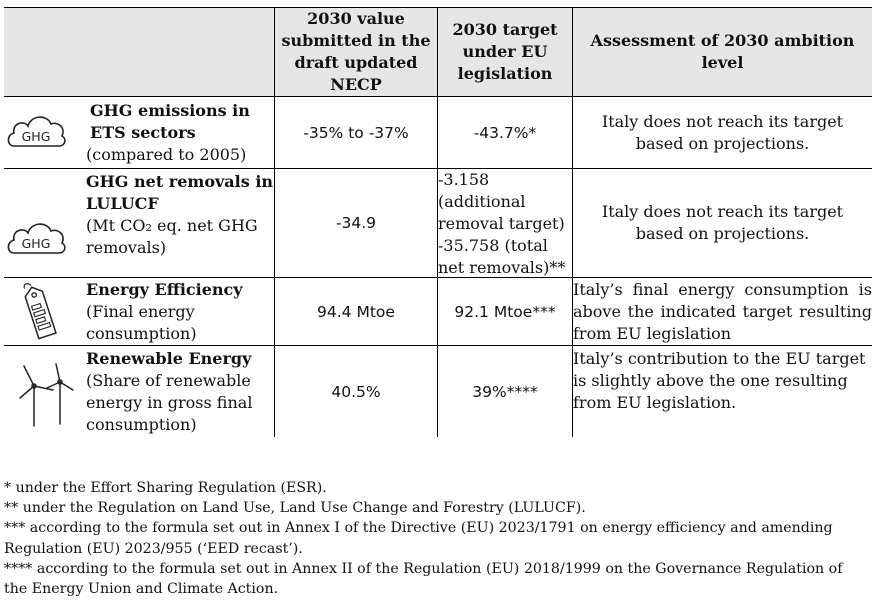 The image size is (875, 604). I want to click on row-title: GHG emissions in ETS sectors, so click(170, 121).